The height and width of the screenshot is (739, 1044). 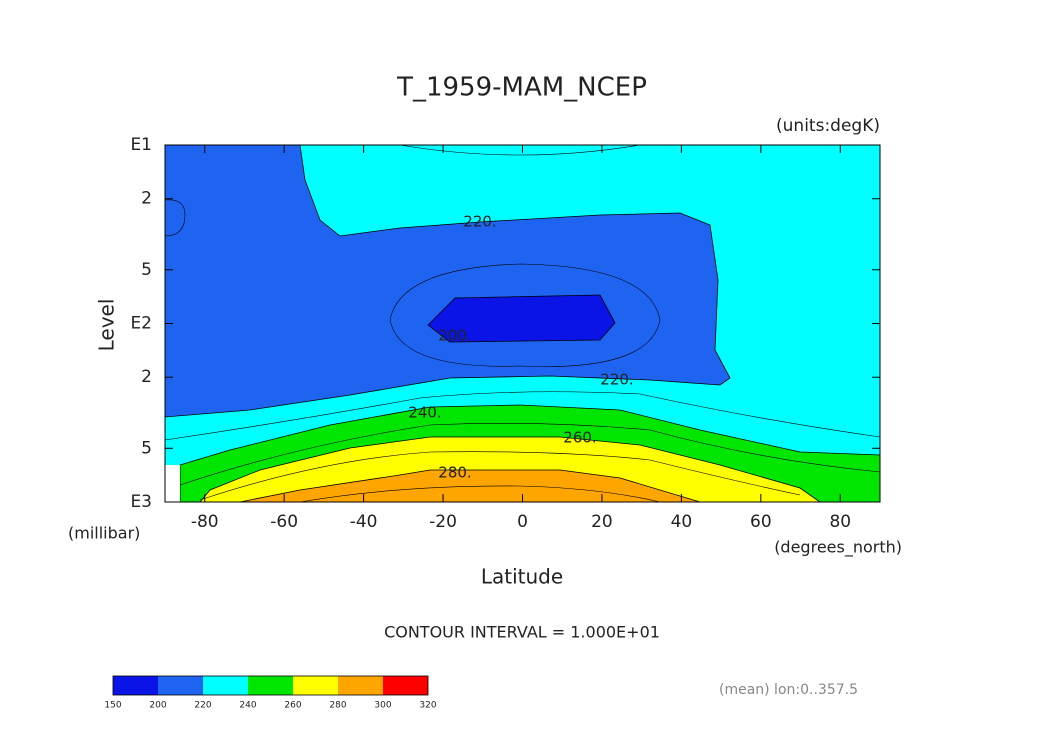 I want to click on y-tick-label: E3, so click(x=141, y=502).